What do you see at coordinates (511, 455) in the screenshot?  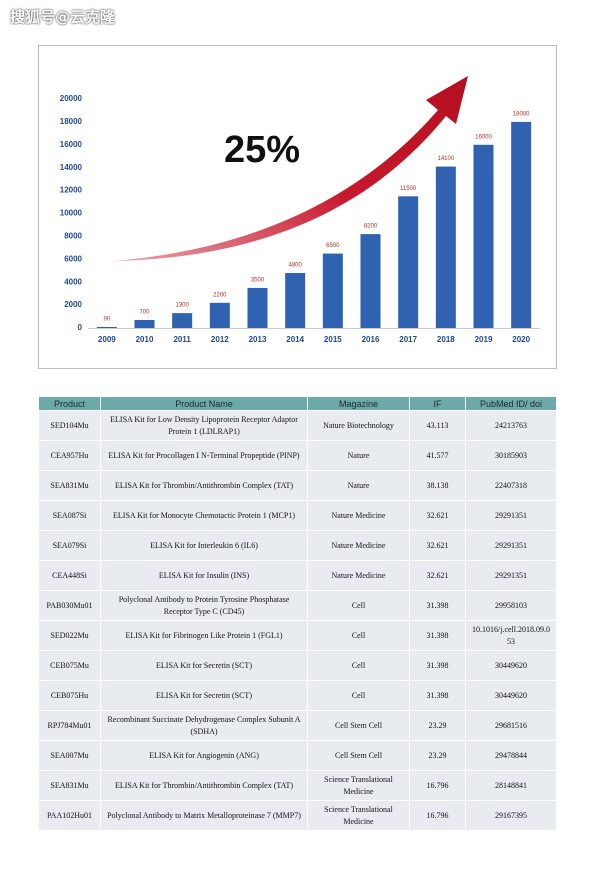 I see `table-cell: 30185903` at bounding box center [511, 455].